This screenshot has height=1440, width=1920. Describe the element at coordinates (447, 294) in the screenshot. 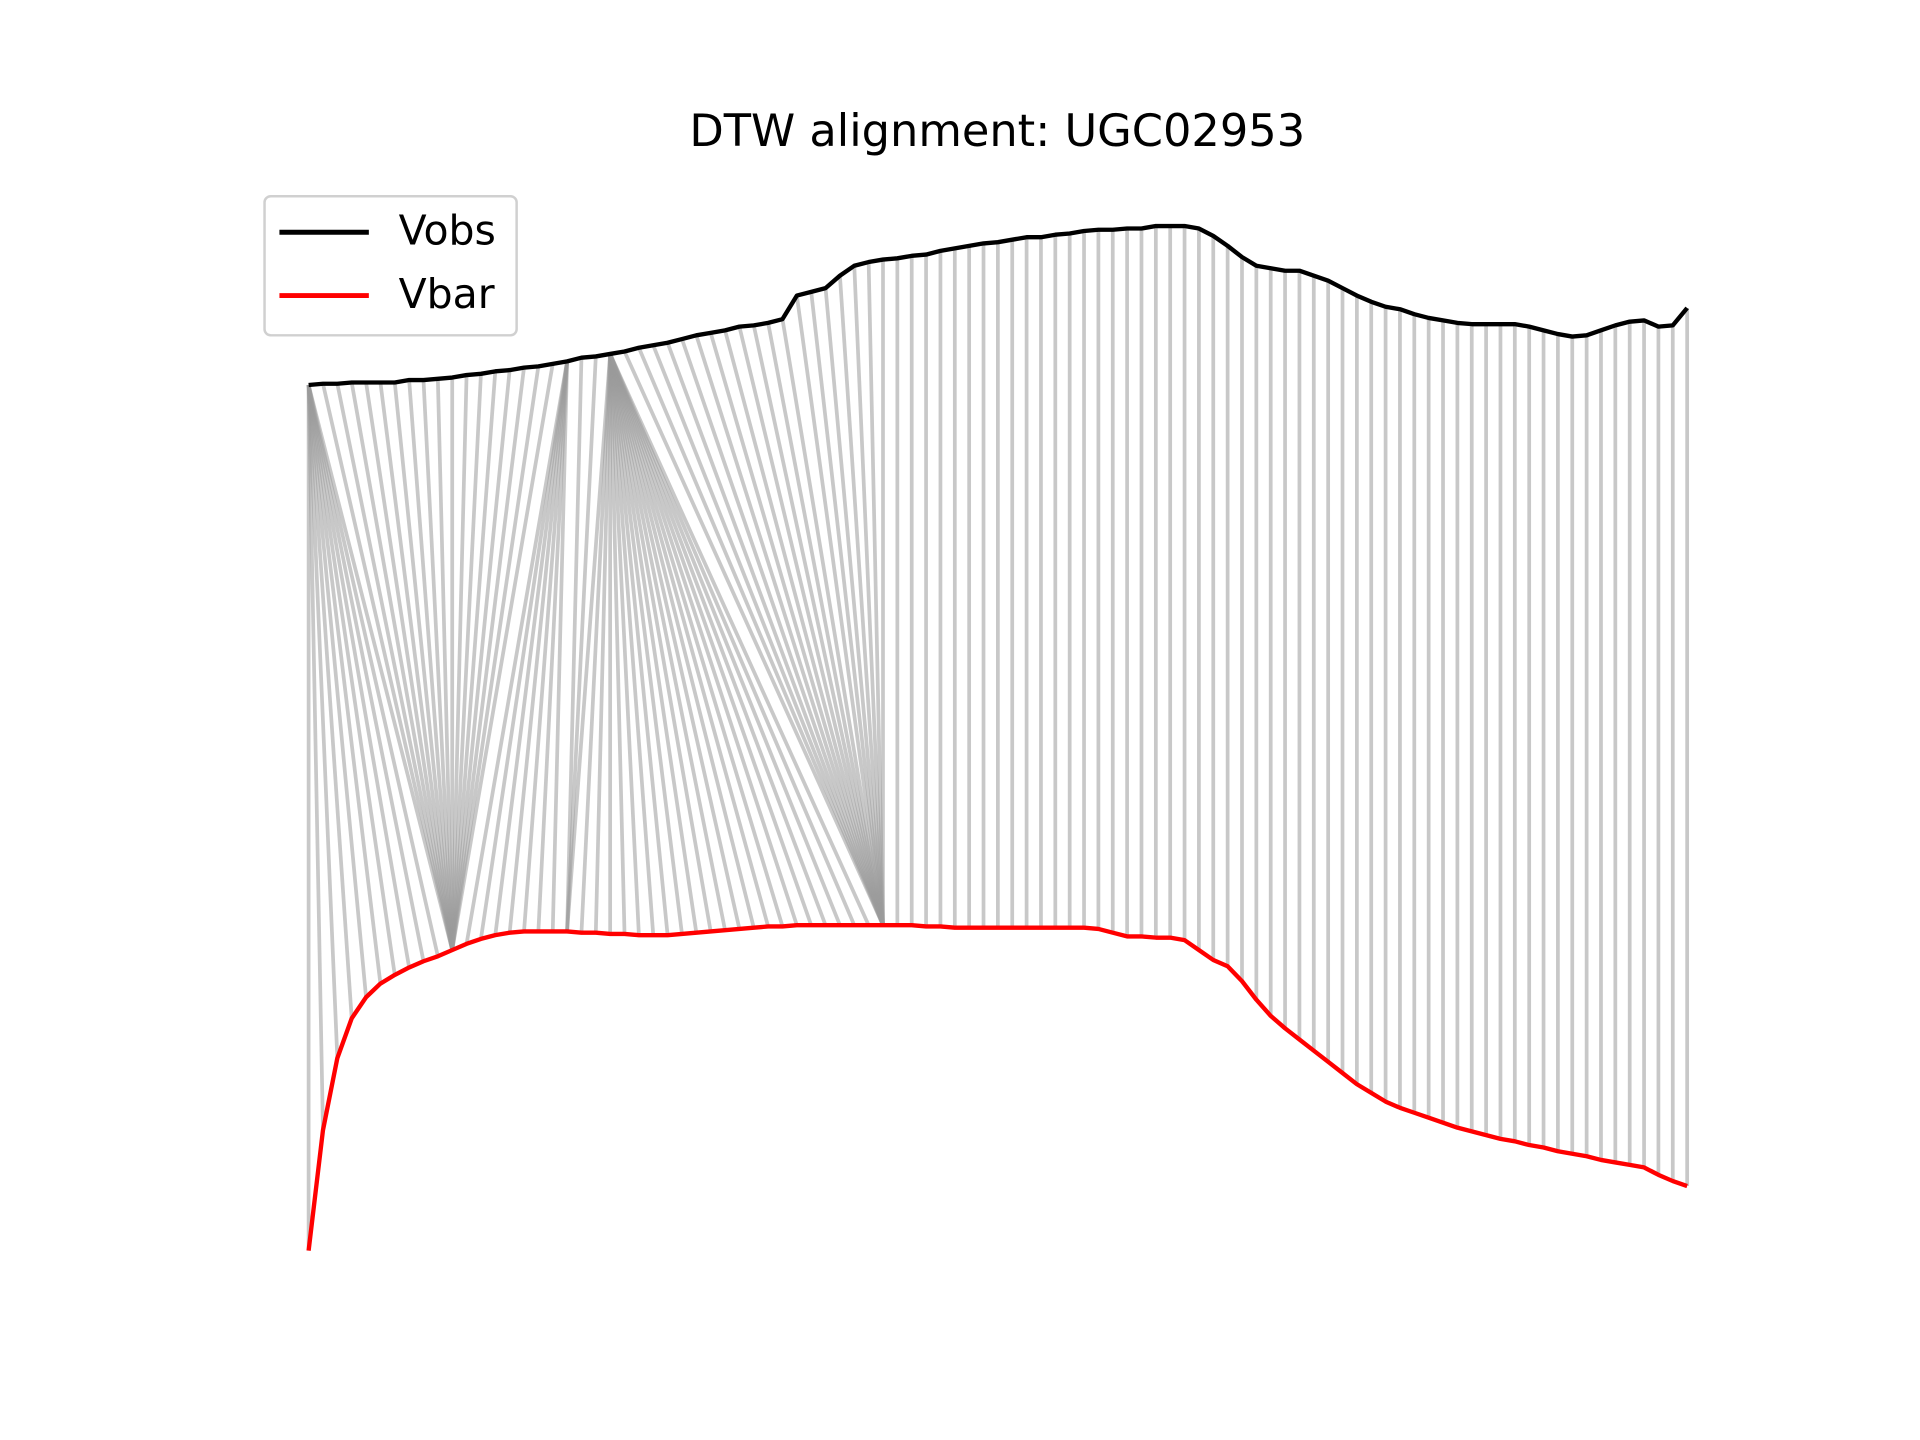

I see `legend-label: Vbar` at that location.